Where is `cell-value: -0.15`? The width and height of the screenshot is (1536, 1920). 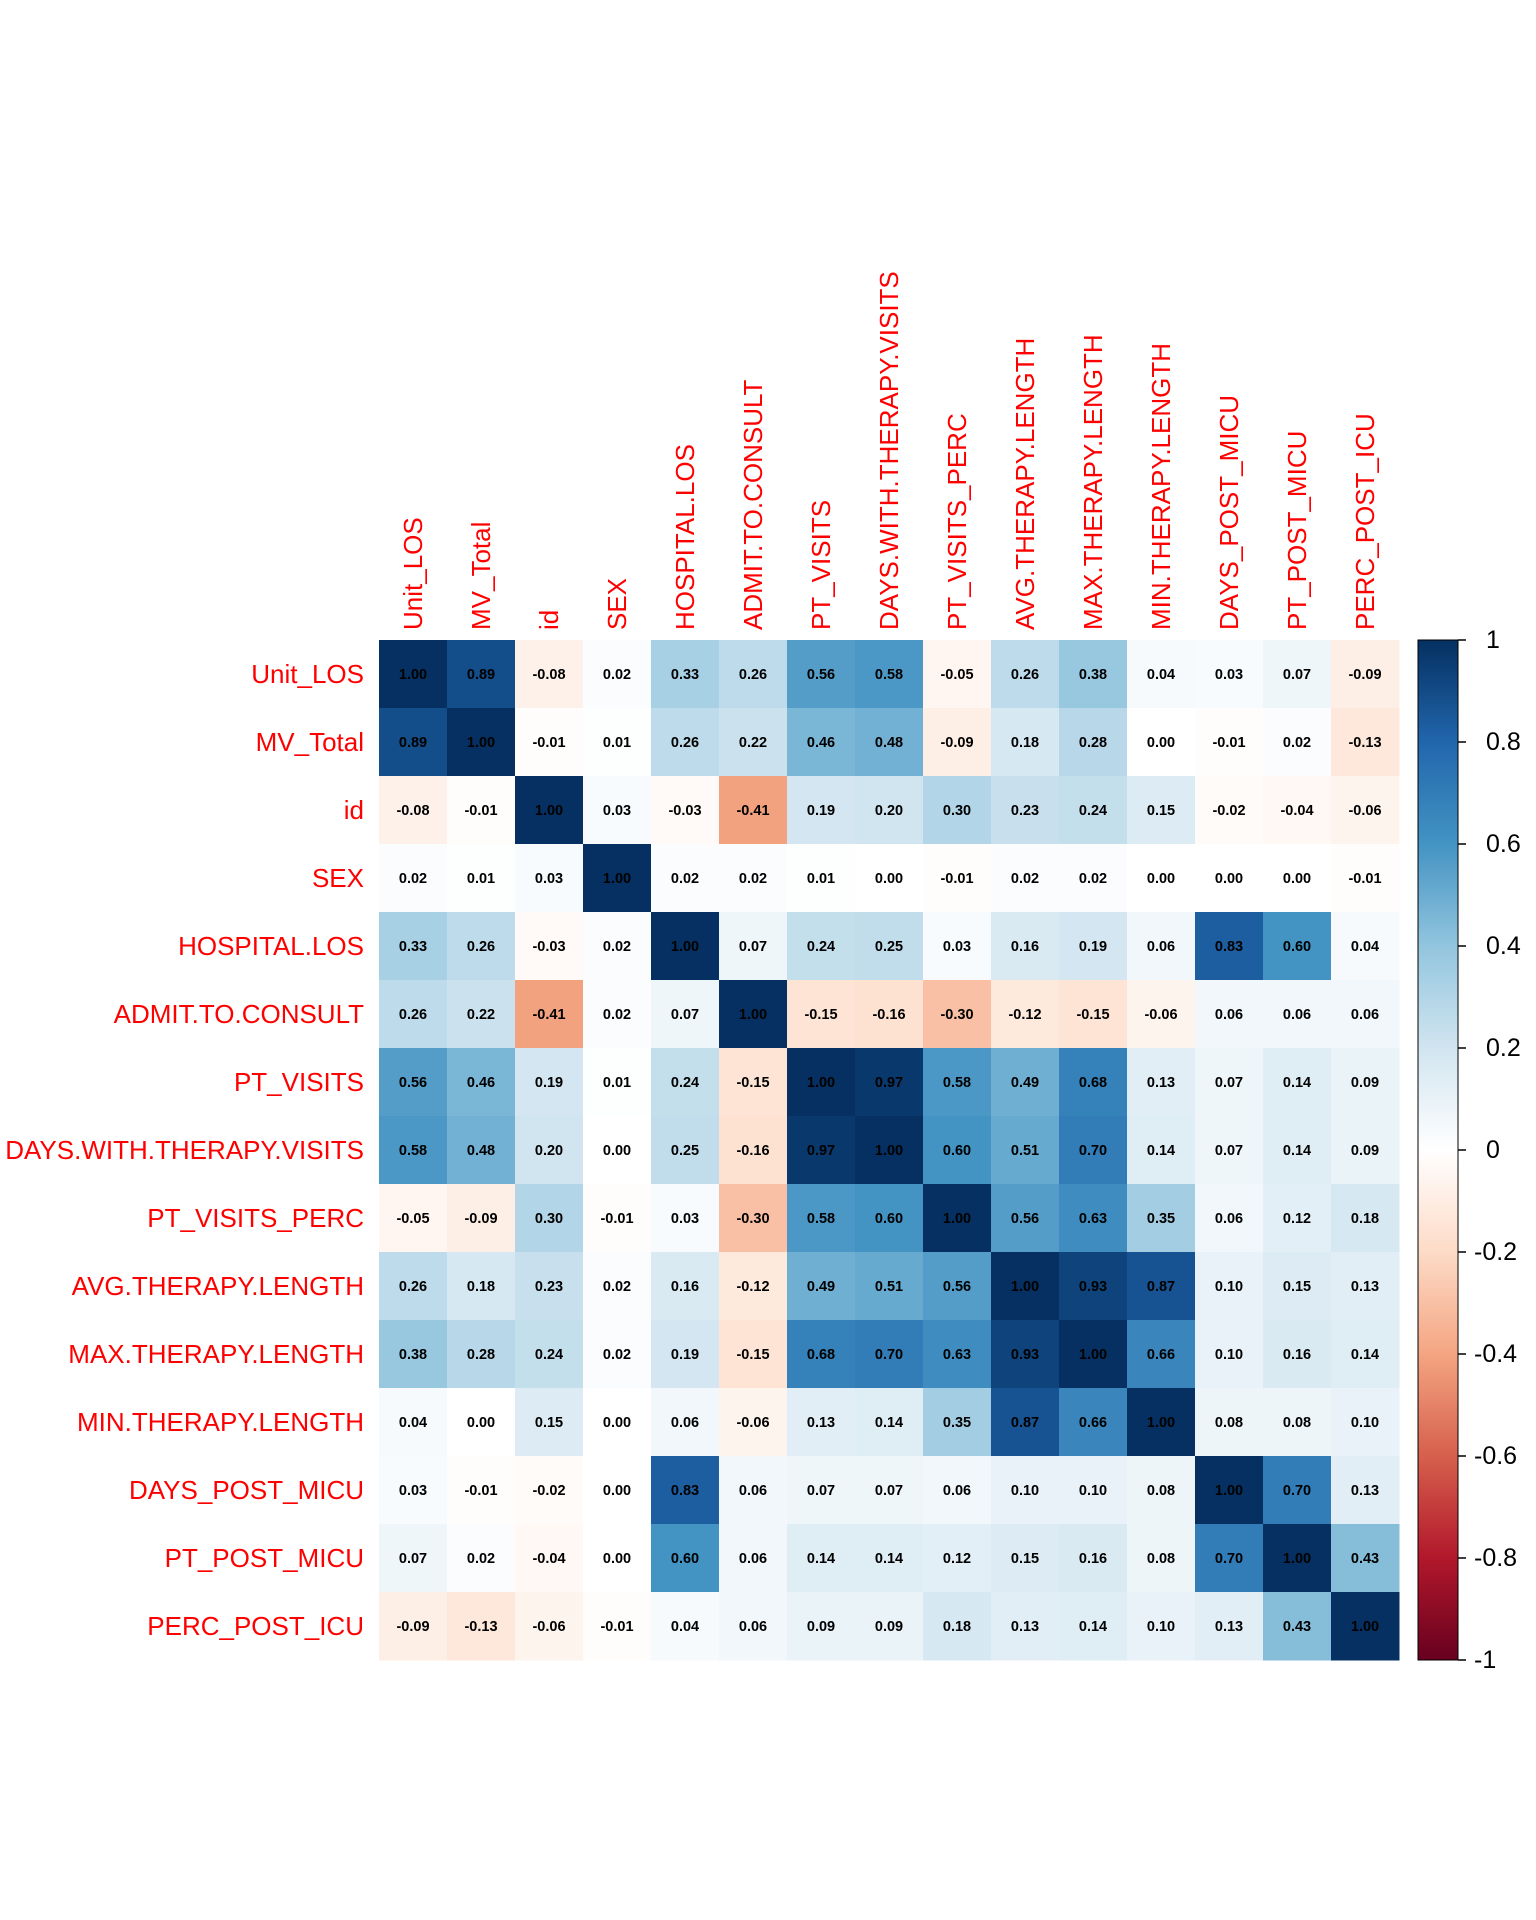 cell-value: -0.15 is located at coordinates (1092, 1015).